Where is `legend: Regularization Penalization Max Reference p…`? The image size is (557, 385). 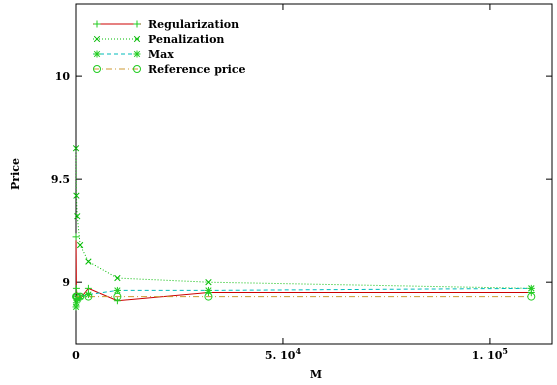 legend: Regularization Penalization Max Reference p… is located at coordinates (169, 47).